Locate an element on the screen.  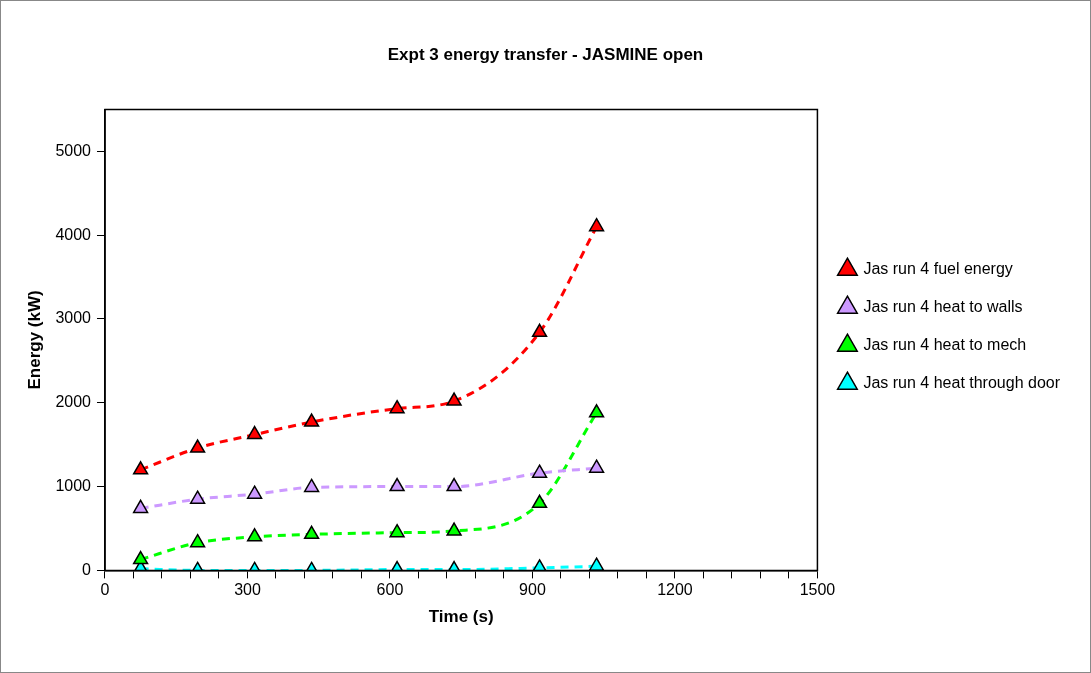
chart-title: Expt 3 energy transfer - JASMINE open is located at coordinates (545, 54).